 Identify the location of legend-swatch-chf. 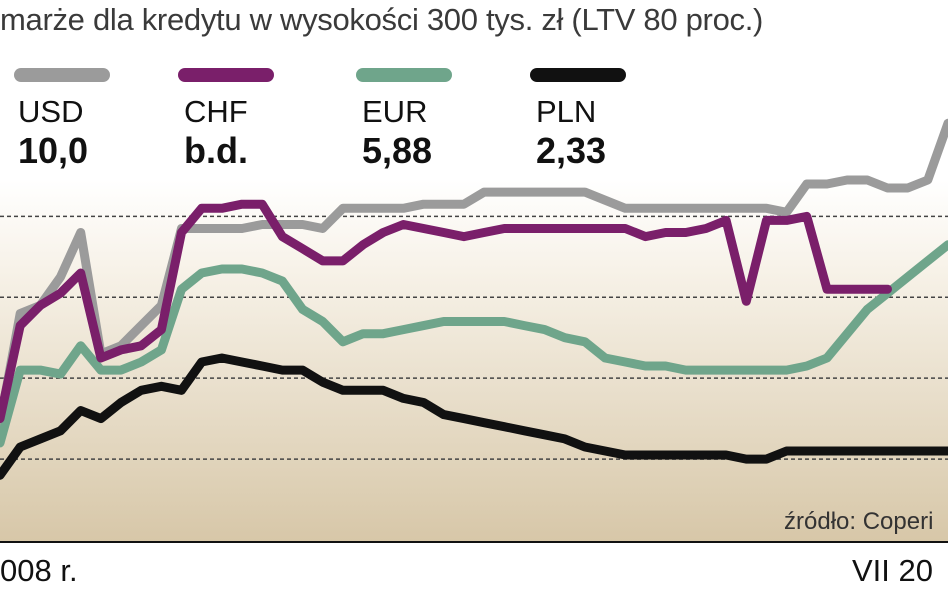
(226, 75).